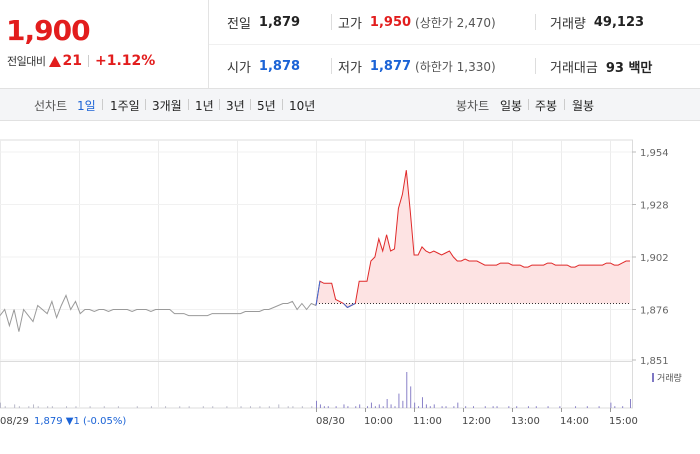 The width and height of the screenshot is (700, 454). What do you see at coordinates (72, 61) in the screenshot?
I see `change-amount: 21` at bounding box center [72, 61].